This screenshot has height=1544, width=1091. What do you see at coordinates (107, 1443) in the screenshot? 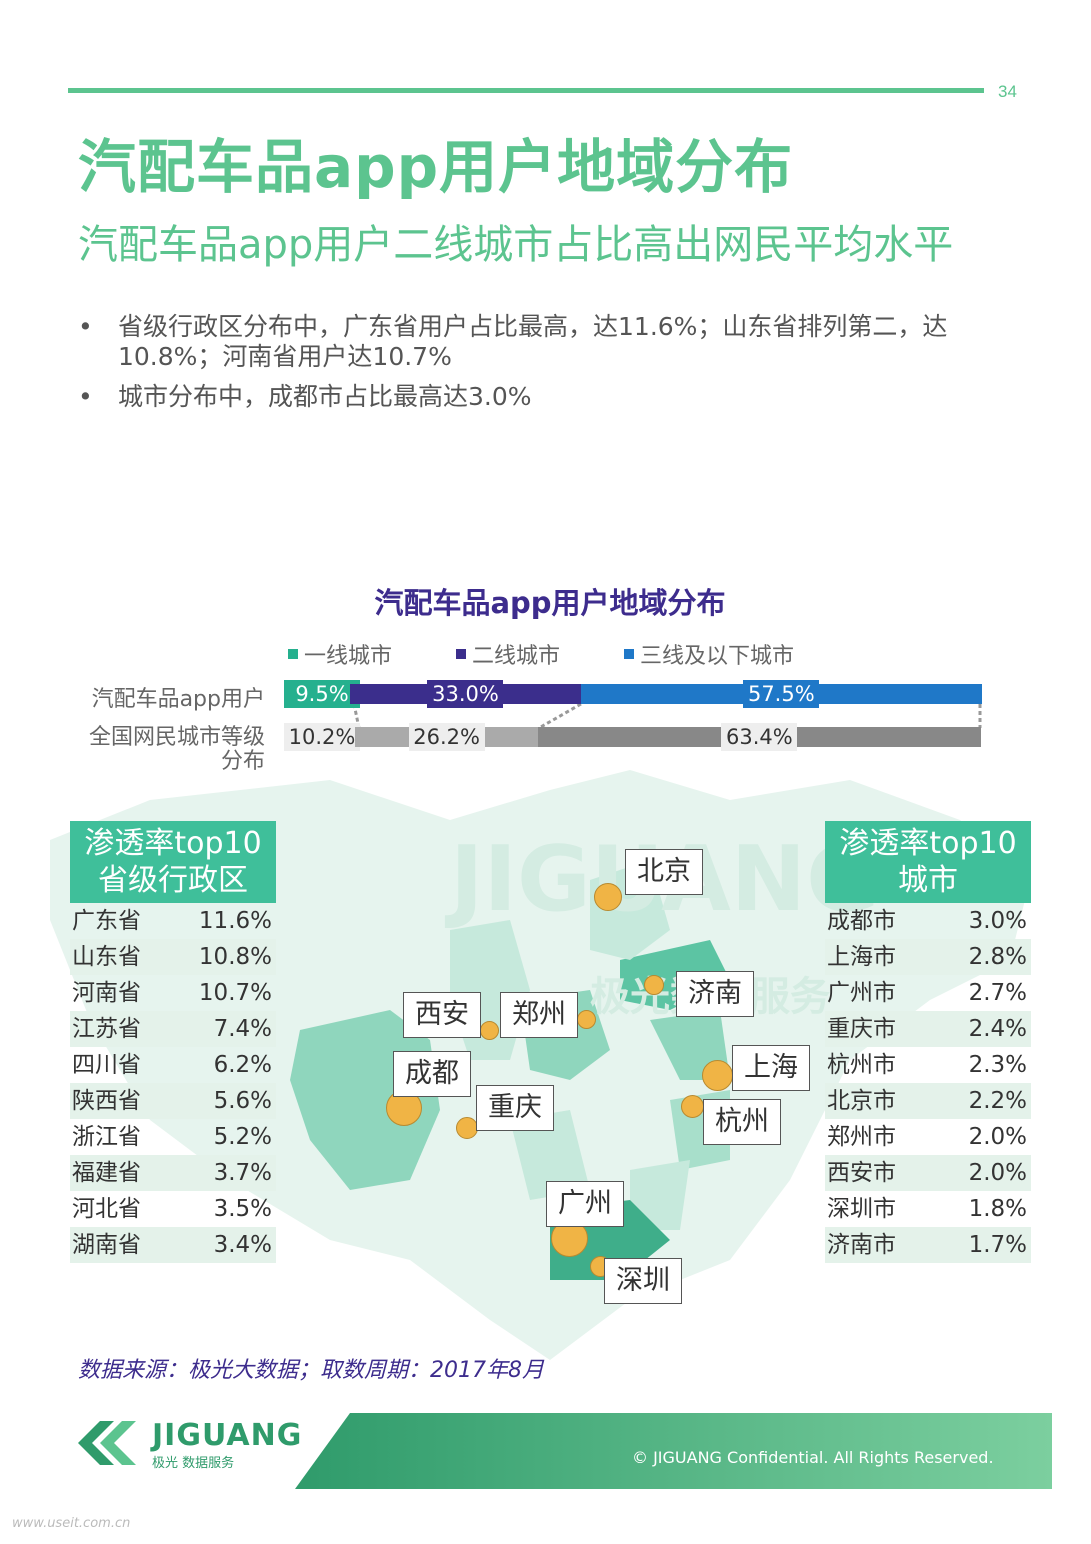
I see `jiguang-logo-icon` at bounding box center [107, 1443].